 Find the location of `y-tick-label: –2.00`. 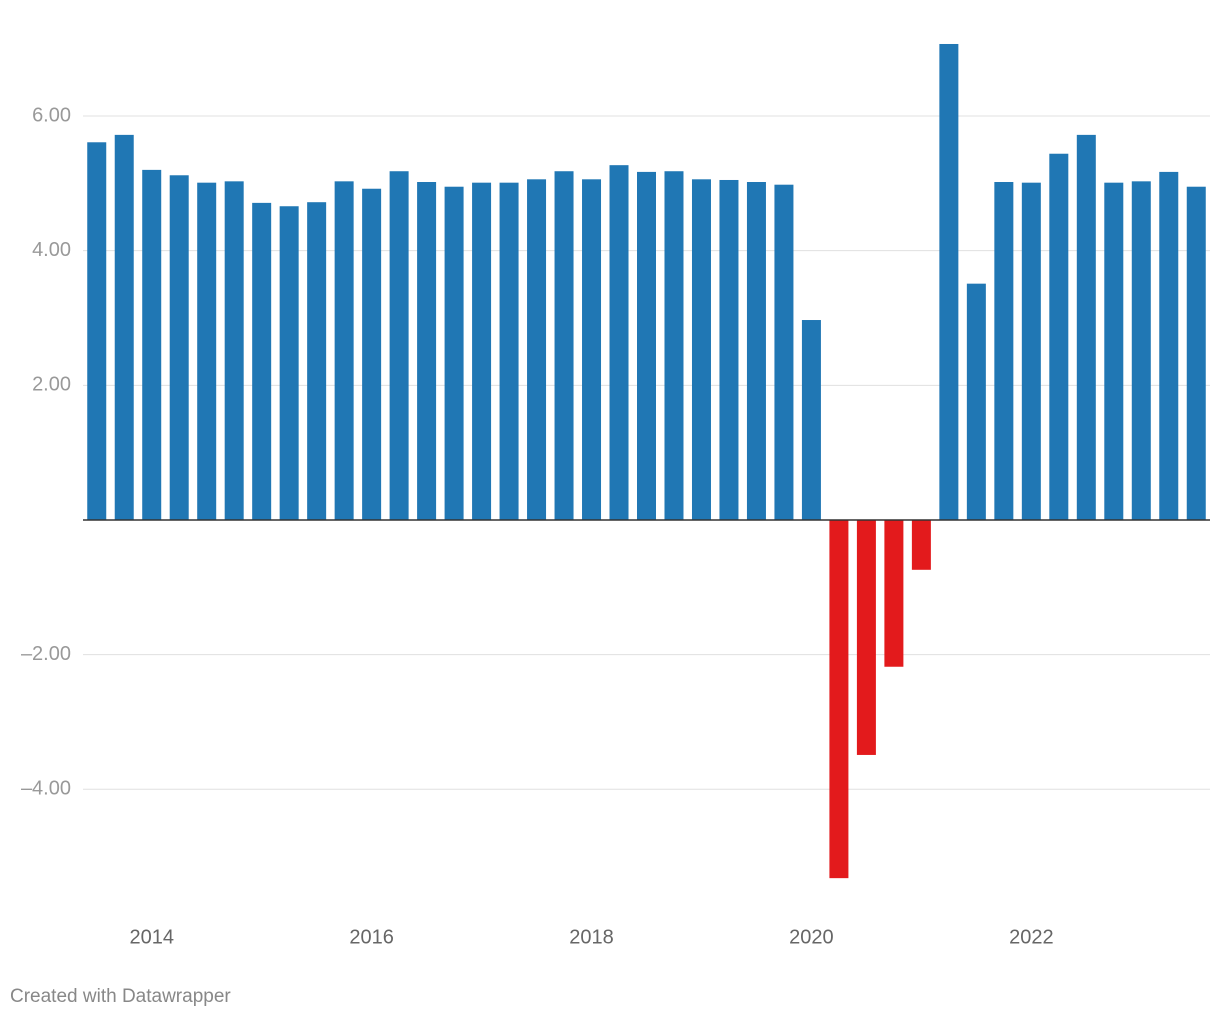

y-tick-label: –2.00 is located at coordinates (46, 654).